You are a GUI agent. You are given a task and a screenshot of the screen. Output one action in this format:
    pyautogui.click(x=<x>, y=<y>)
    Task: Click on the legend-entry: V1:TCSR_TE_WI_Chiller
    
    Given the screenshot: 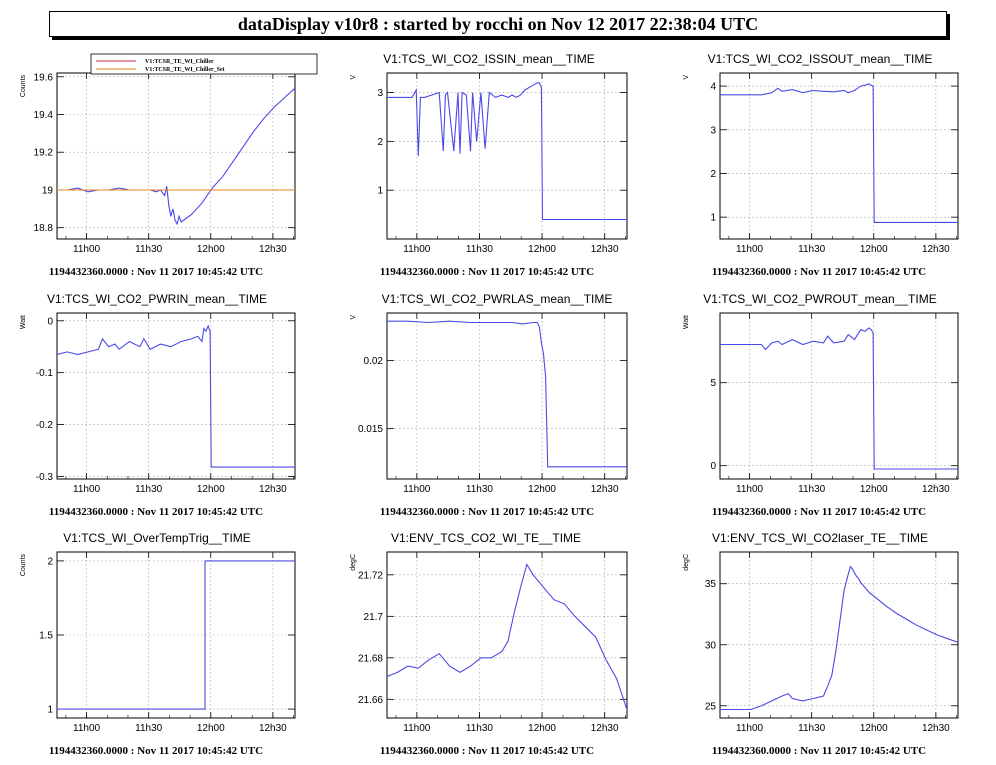 What is the action you would take?
    pyautogui.click(x=179, y=62)
    